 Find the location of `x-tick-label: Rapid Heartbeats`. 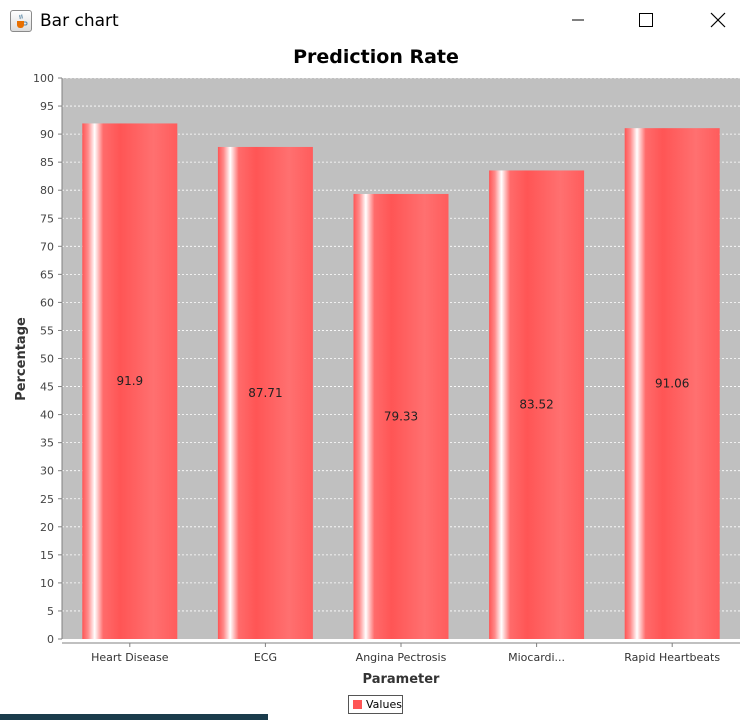

x-tick-label: Rapid Heartbeats is located at coordinates (672, 657).